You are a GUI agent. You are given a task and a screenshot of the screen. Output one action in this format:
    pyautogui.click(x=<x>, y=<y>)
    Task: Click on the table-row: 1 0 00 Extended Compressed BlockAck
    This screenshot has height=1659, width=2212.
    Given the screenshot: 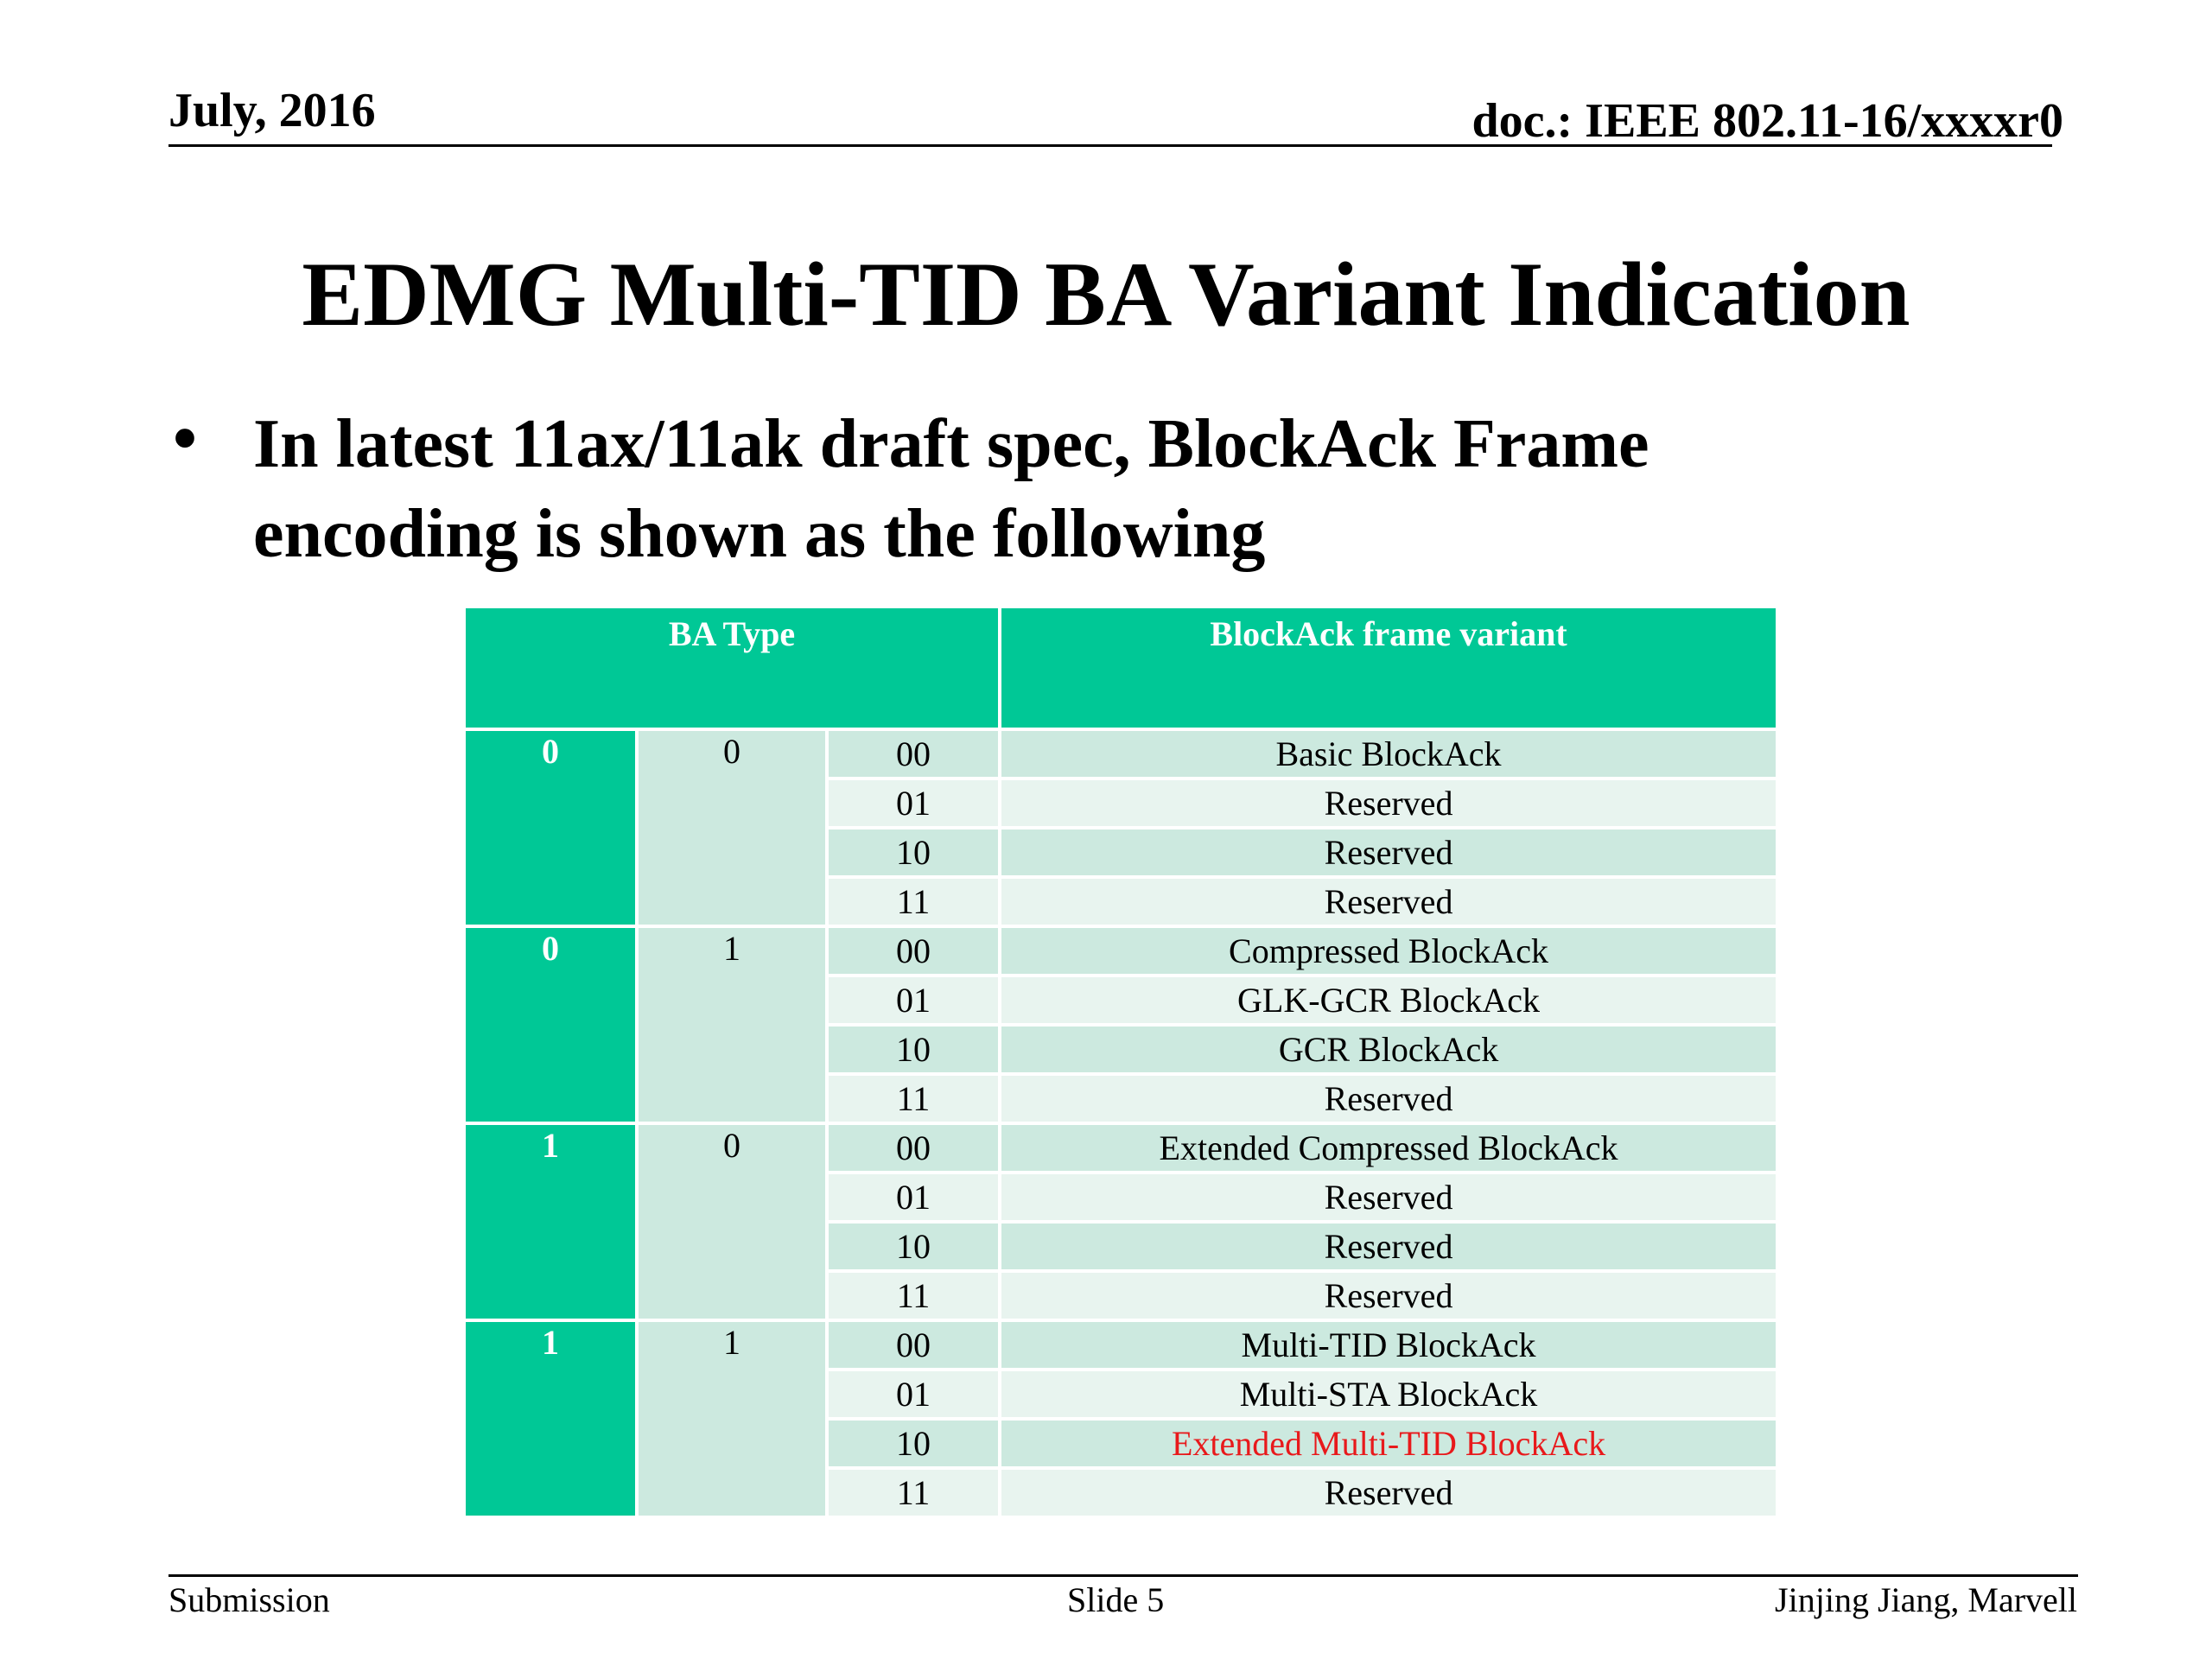 What is the action you would take?
    pyautogui.click(x=1121, y=1222)
    